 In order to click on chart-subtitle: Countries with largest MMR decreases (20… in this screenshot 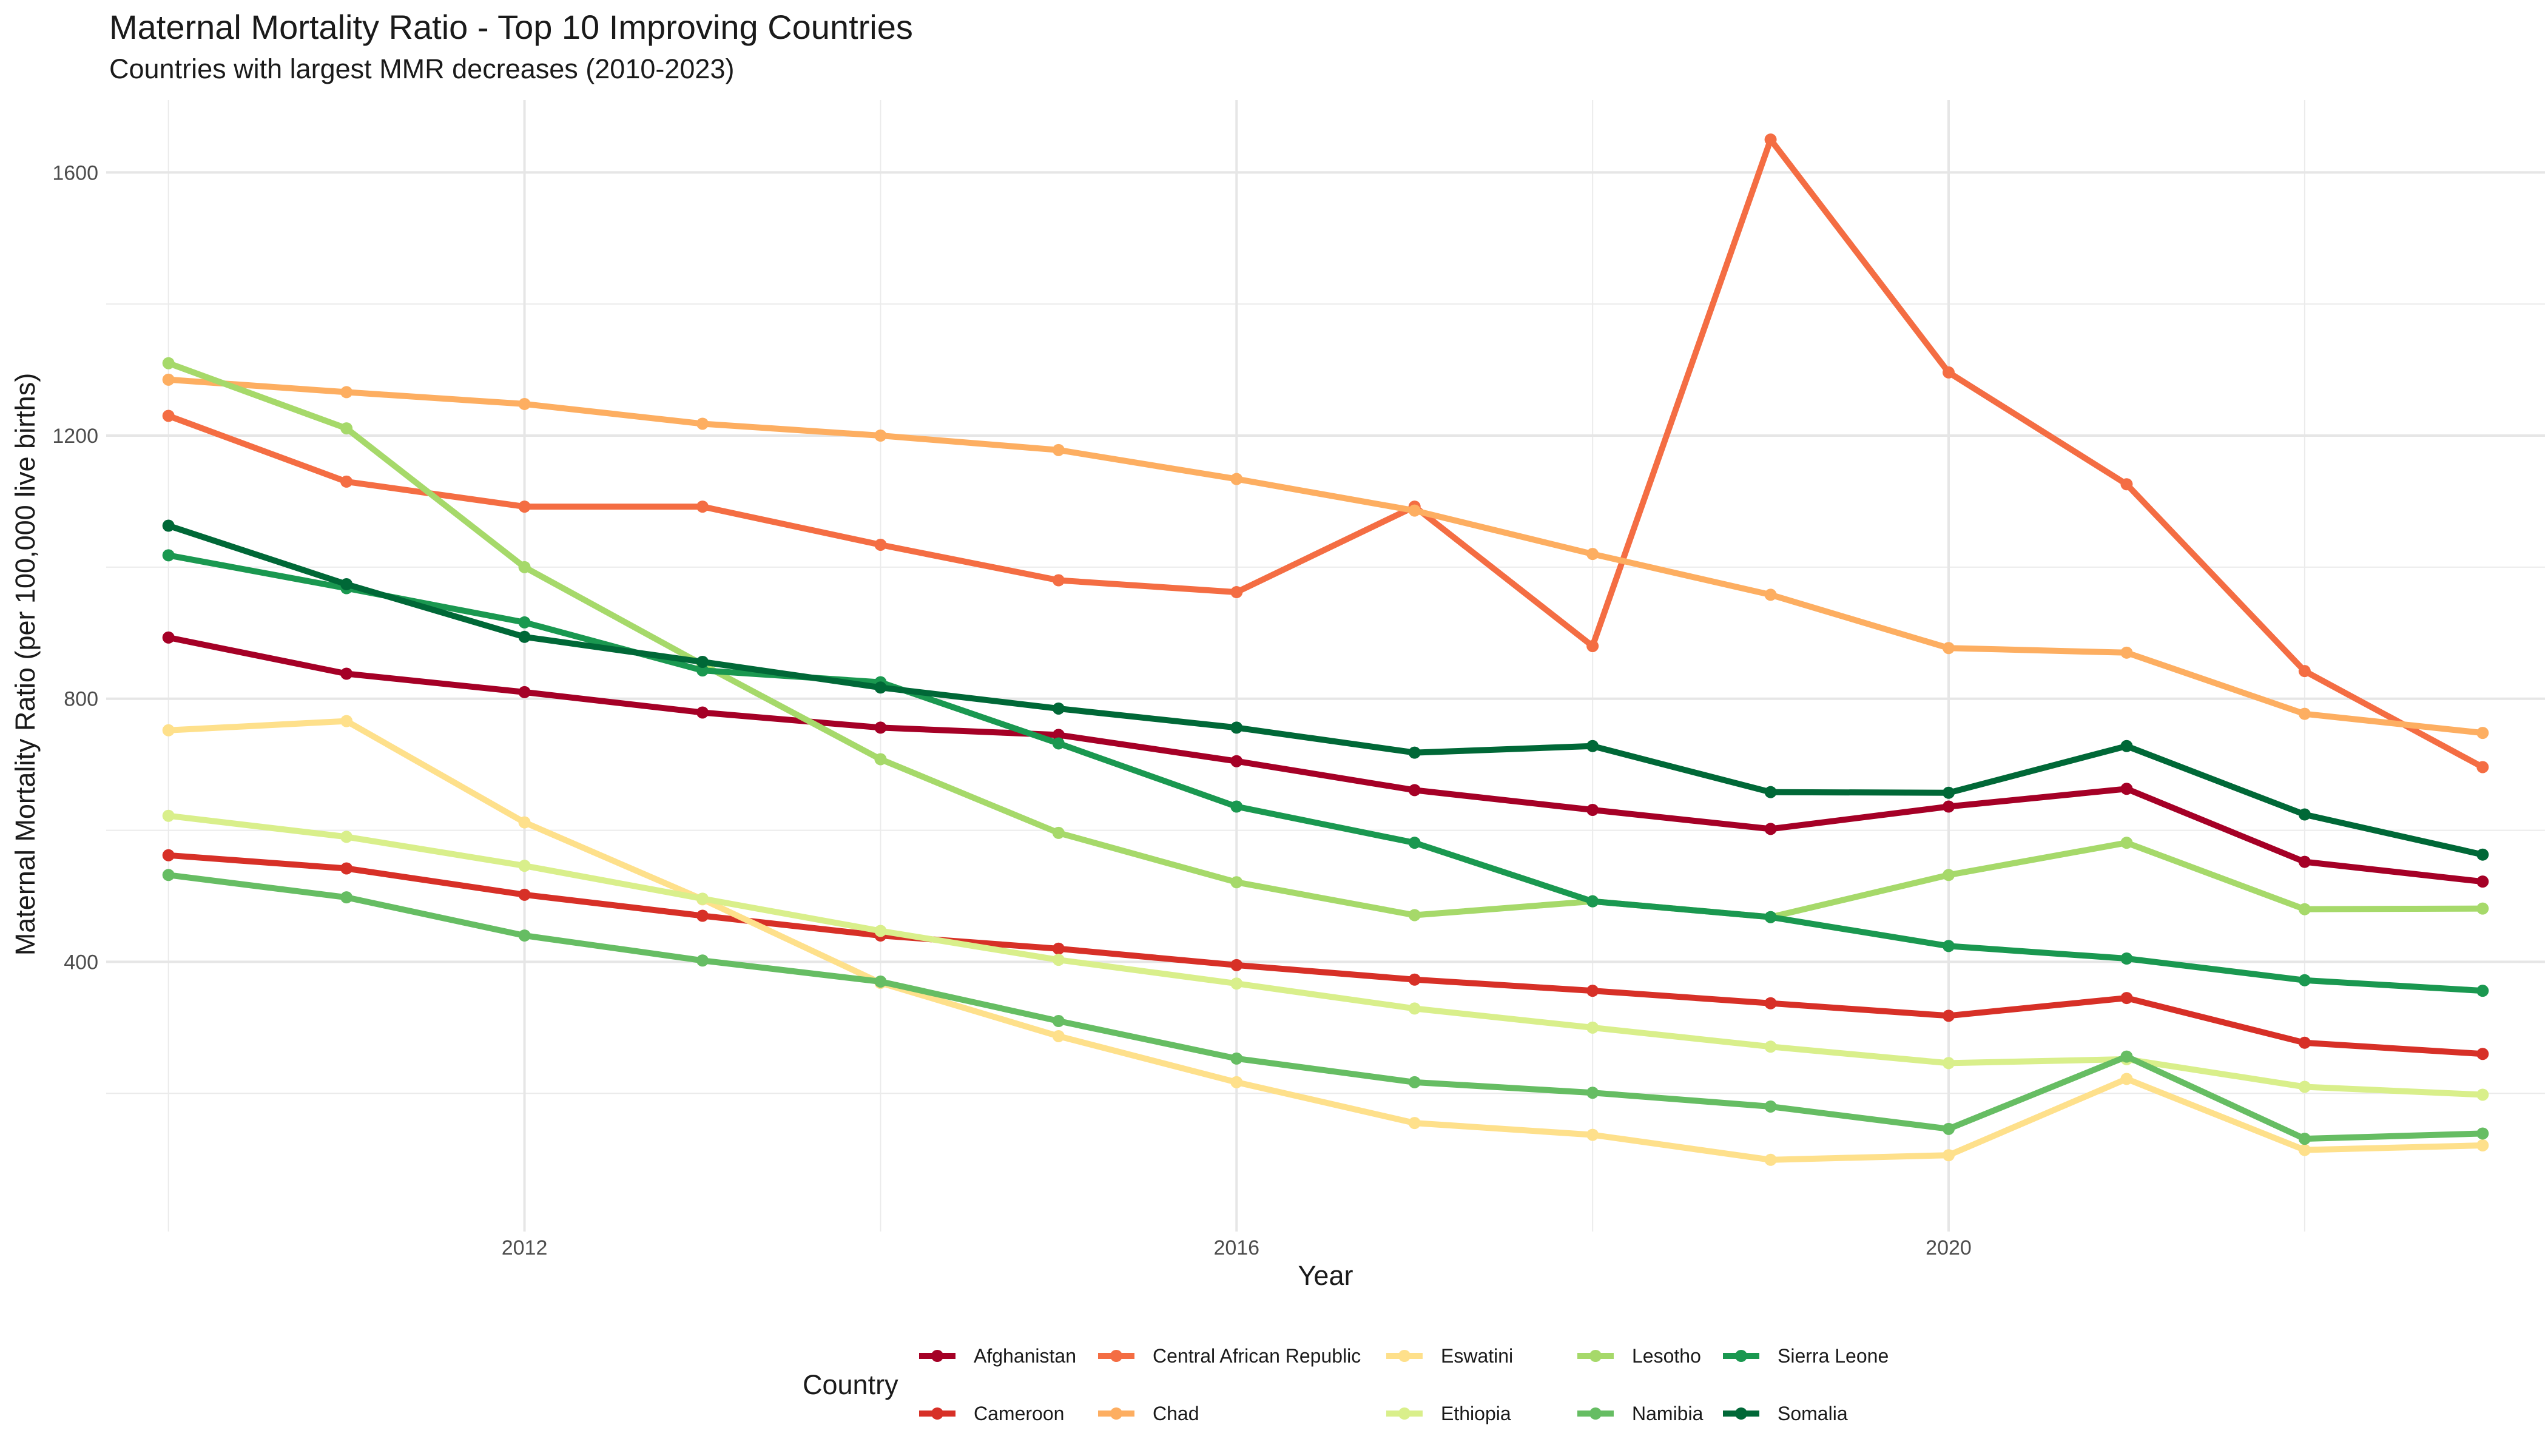, I will do `click(422, 68)`.